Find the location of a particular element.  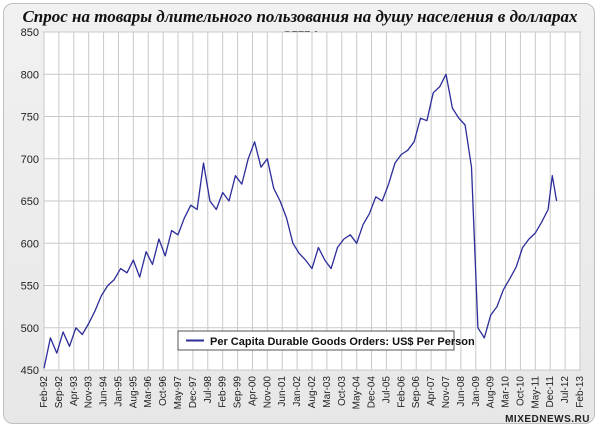

x-tick-label: May-97 is located at coordinates (178, 393).